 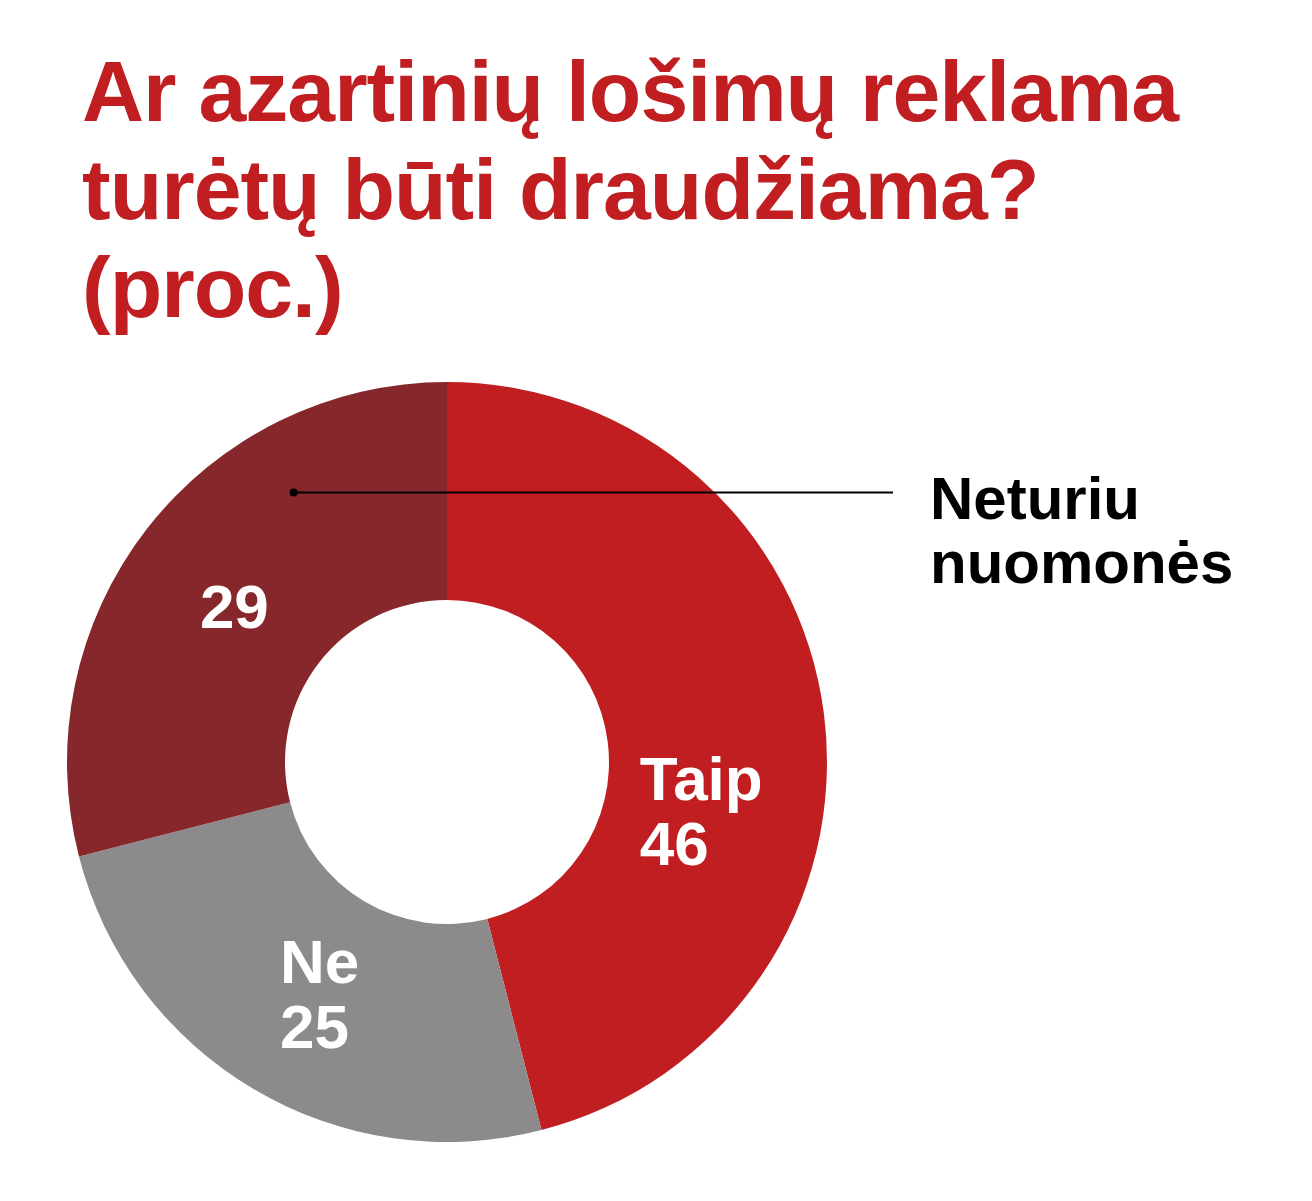 What do you see at coordinates (234, 606) in the screenshot?
I see `data-label: 29` at bounding box center [234, 606].